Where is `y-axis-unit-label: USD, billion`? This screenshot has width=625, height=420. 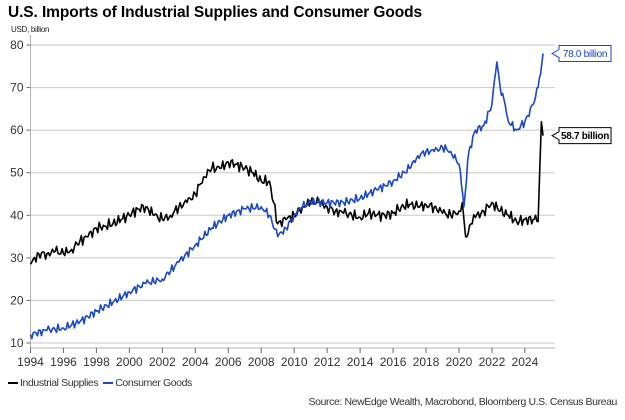 y-axis-unit-label: USD, billion is located at coordinates (30, 29).